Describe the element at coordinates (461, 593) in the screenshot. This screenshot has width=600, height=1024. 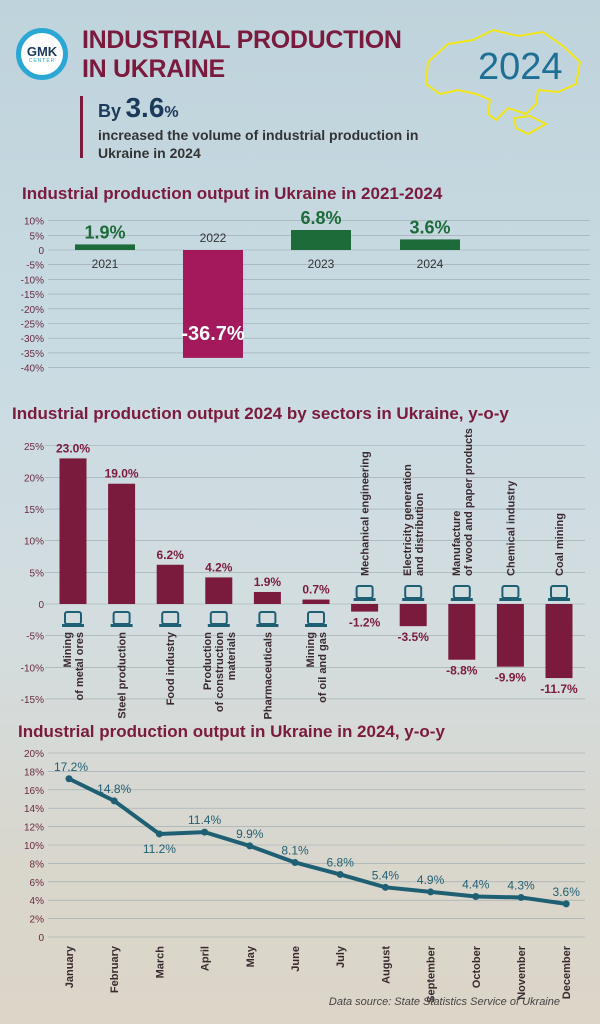
I see `paper-roll-icon` at that location.